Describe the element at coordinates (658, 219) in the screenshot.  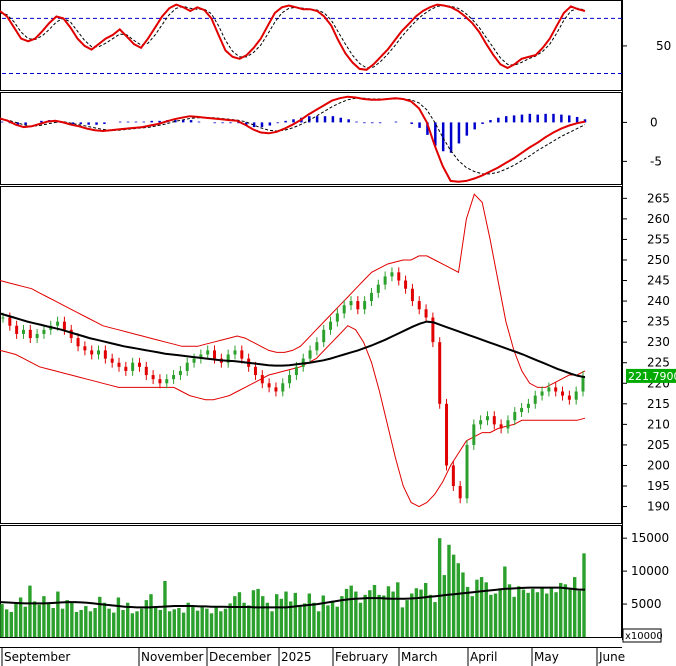
I see `price-tick-label: 260` at that location.